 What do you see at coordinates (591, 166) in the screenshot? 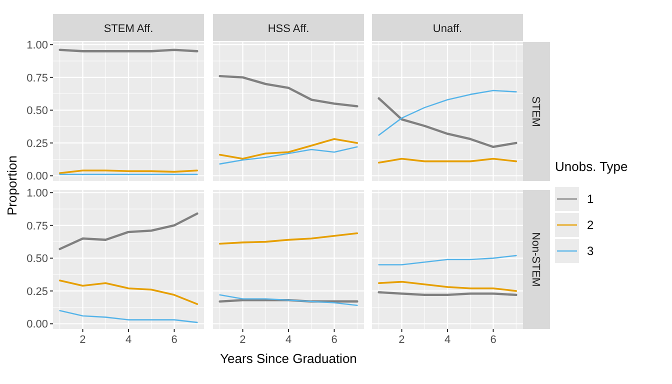
I see `legend-title: Unobs. Type` at bounding box center [591, 166].